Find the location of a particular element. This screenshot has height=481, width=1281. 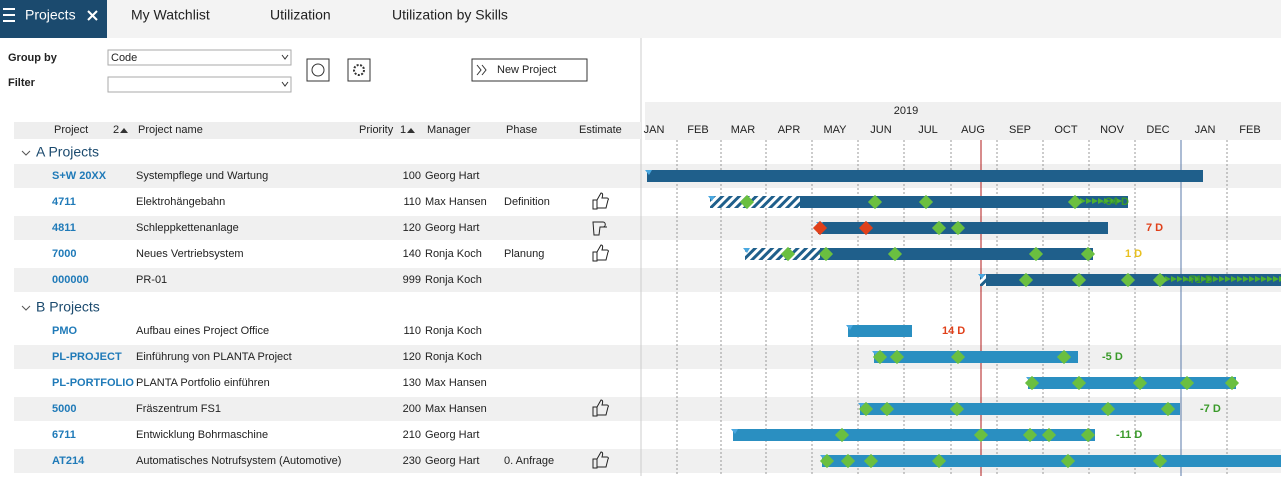

collapse-icon is located at coordinates (26, 153).